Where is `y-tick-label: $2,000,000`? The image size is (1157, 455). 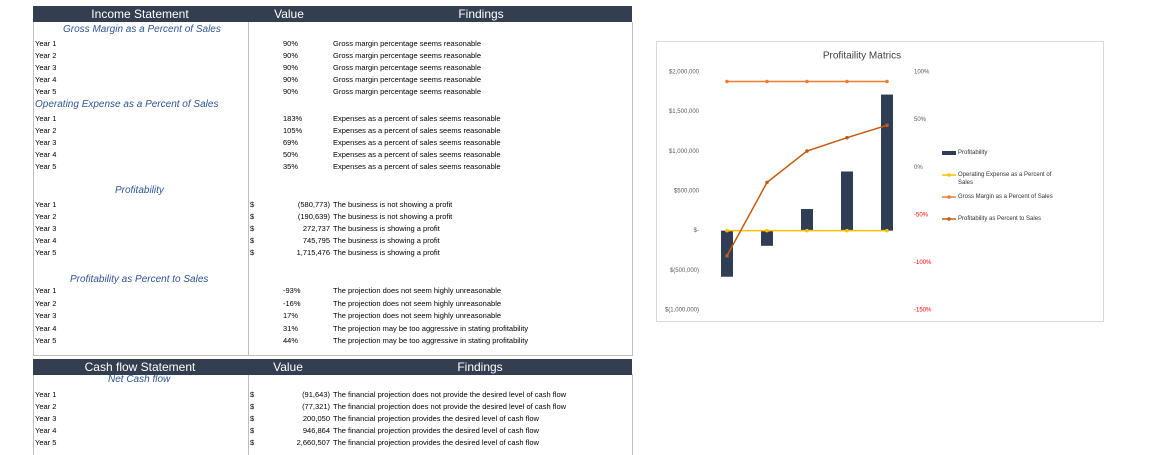
y-tick-label: $2,000,000 is located at coordinates (684, 73).